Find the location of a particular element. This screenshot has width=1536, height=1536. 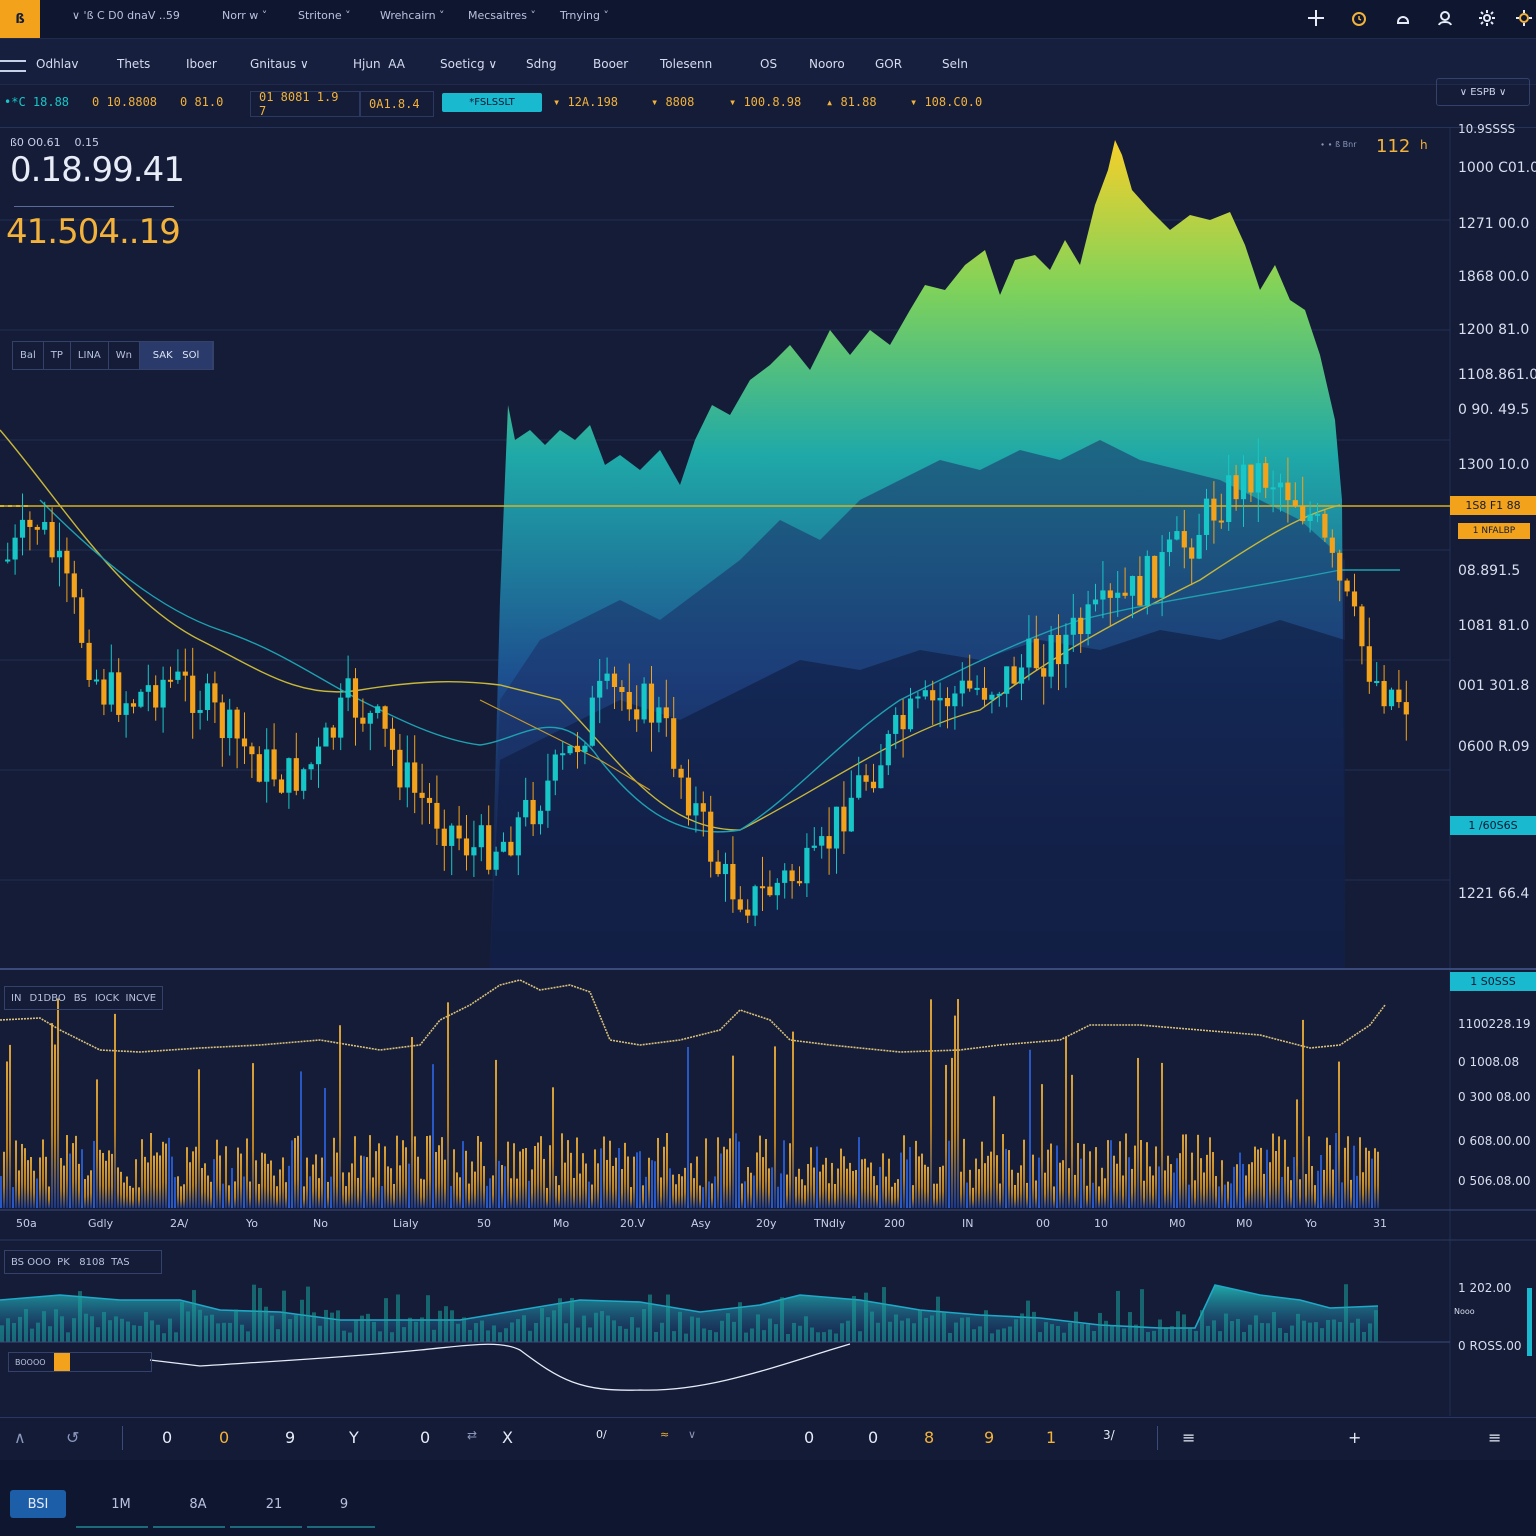

ticker-item: 0A1.8.4 is located at coordinates (397, 104).